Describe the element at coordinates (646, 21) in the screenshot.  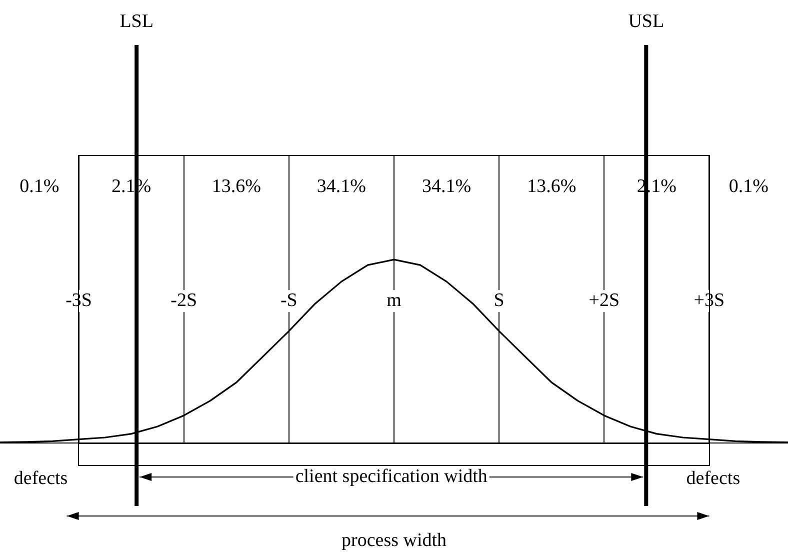
I see `ref-line-label: USL` at that location.